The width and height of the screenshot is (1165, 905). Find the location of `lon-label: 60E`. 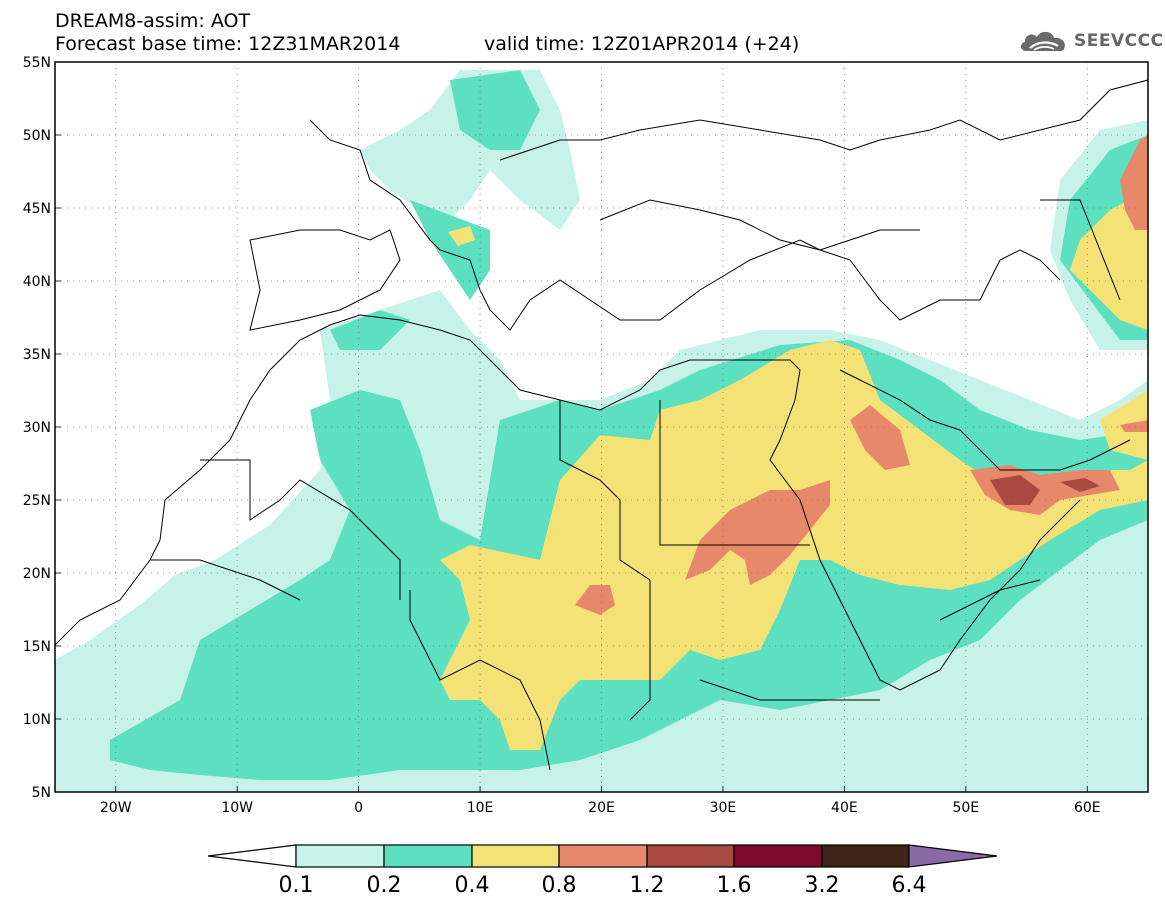

lon-label: 60E is located at coordinates (1087, 808).